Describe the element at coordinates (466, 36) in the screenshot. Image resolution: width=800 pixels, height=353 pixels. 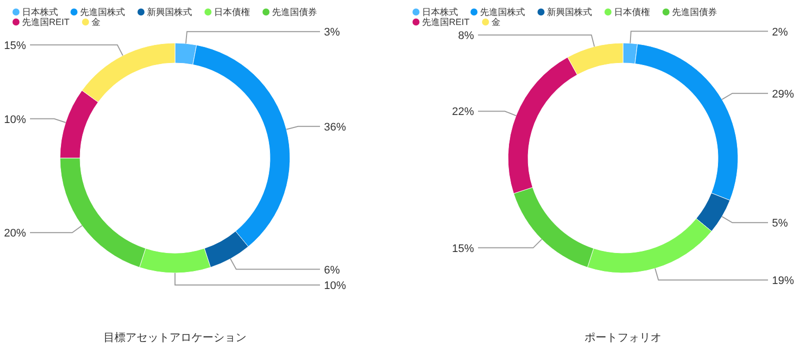
I see `data-label: 8%` at that location.